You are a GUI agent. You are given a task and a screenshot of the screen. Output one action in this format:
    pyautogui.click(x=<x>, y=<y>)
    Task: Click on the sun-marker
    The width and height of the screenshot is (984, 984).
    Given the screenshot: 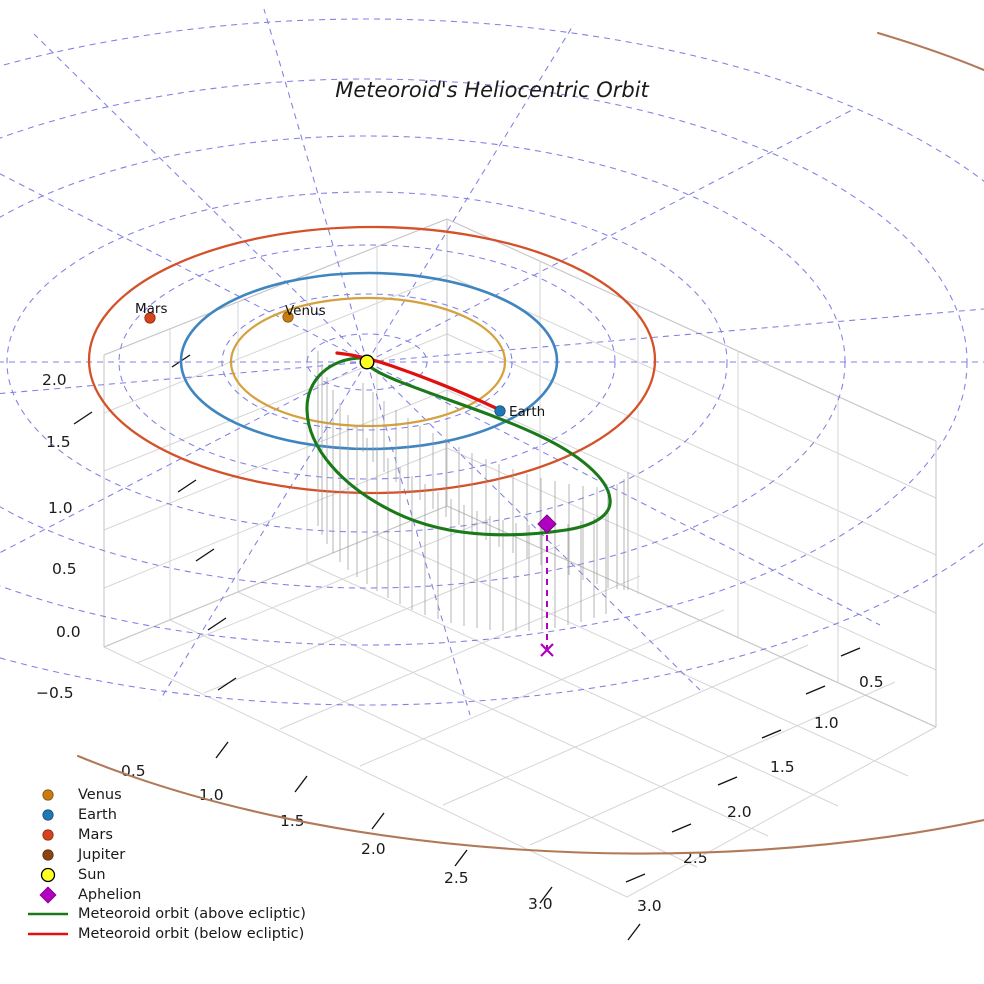 What is the action you would take?
    pyautogui.click(x=367, y=362)
    